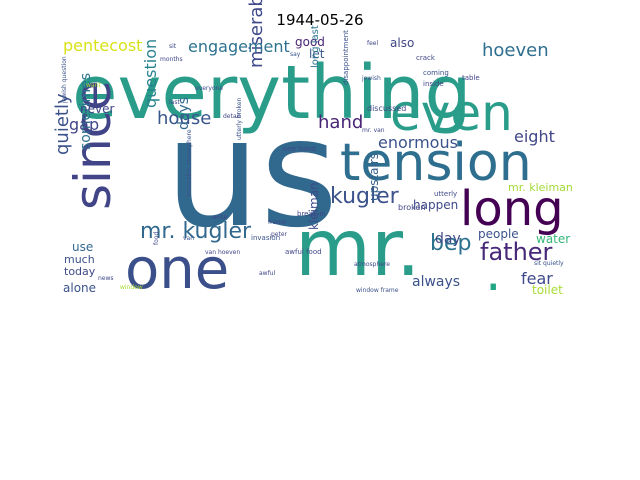 Image resolution: width=640 pixels, height=480 pixels. Describe the element at coordinates (418, 142) in the screenshot. I see `word-enormous: enormous` at that location.